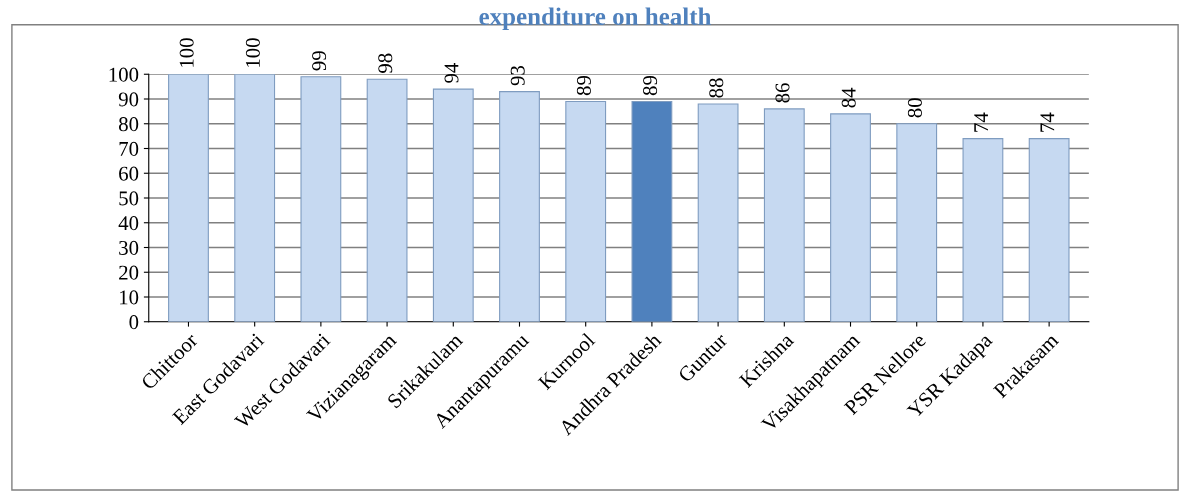  Describe the element at coordinates (782, 93) in the screenshot. I see `data-label: 86` at that location.